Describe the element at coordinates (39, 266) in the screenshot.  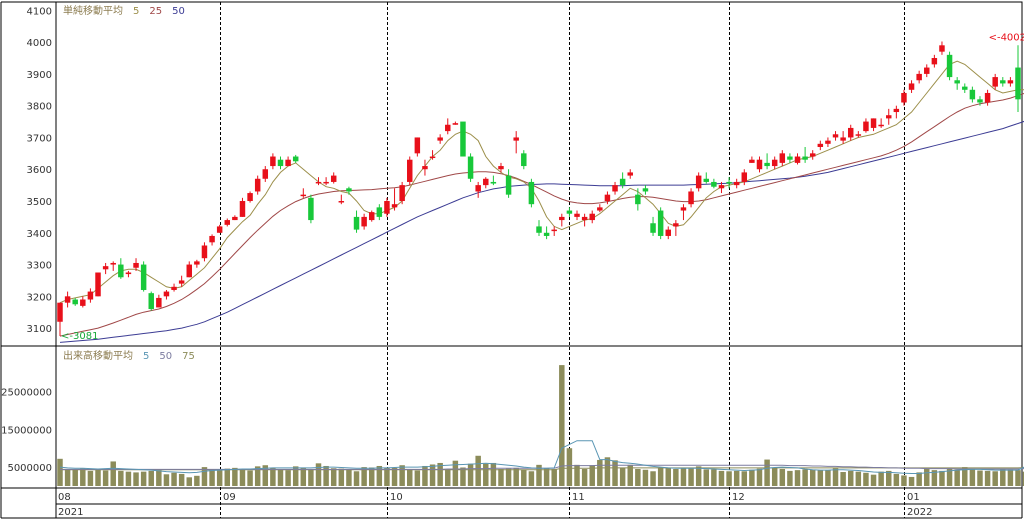
I see `price-tick-label: 3300` at that location.